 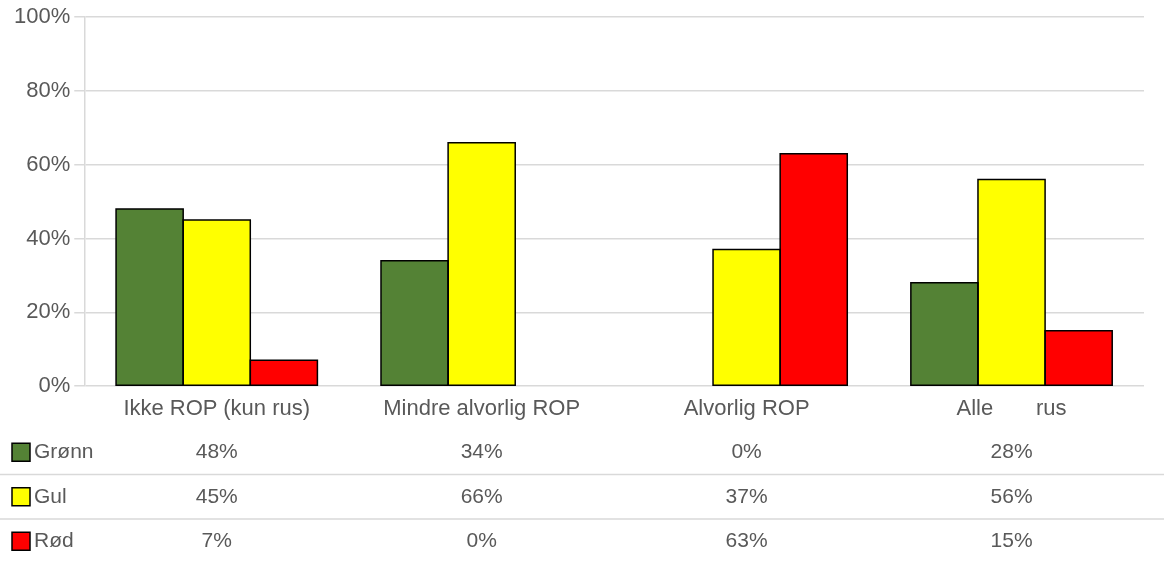 What do you see at coordinates (216, 495) in the screenshot?
I see `data-label: 45%` at bounding box center [216, 495].